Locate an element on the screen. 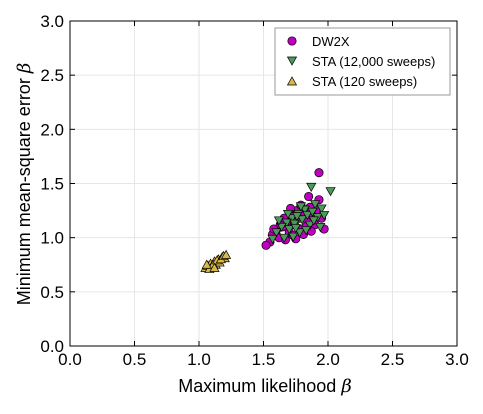 The image size is (483, 414). data-points is located at coordinates (268, 220).